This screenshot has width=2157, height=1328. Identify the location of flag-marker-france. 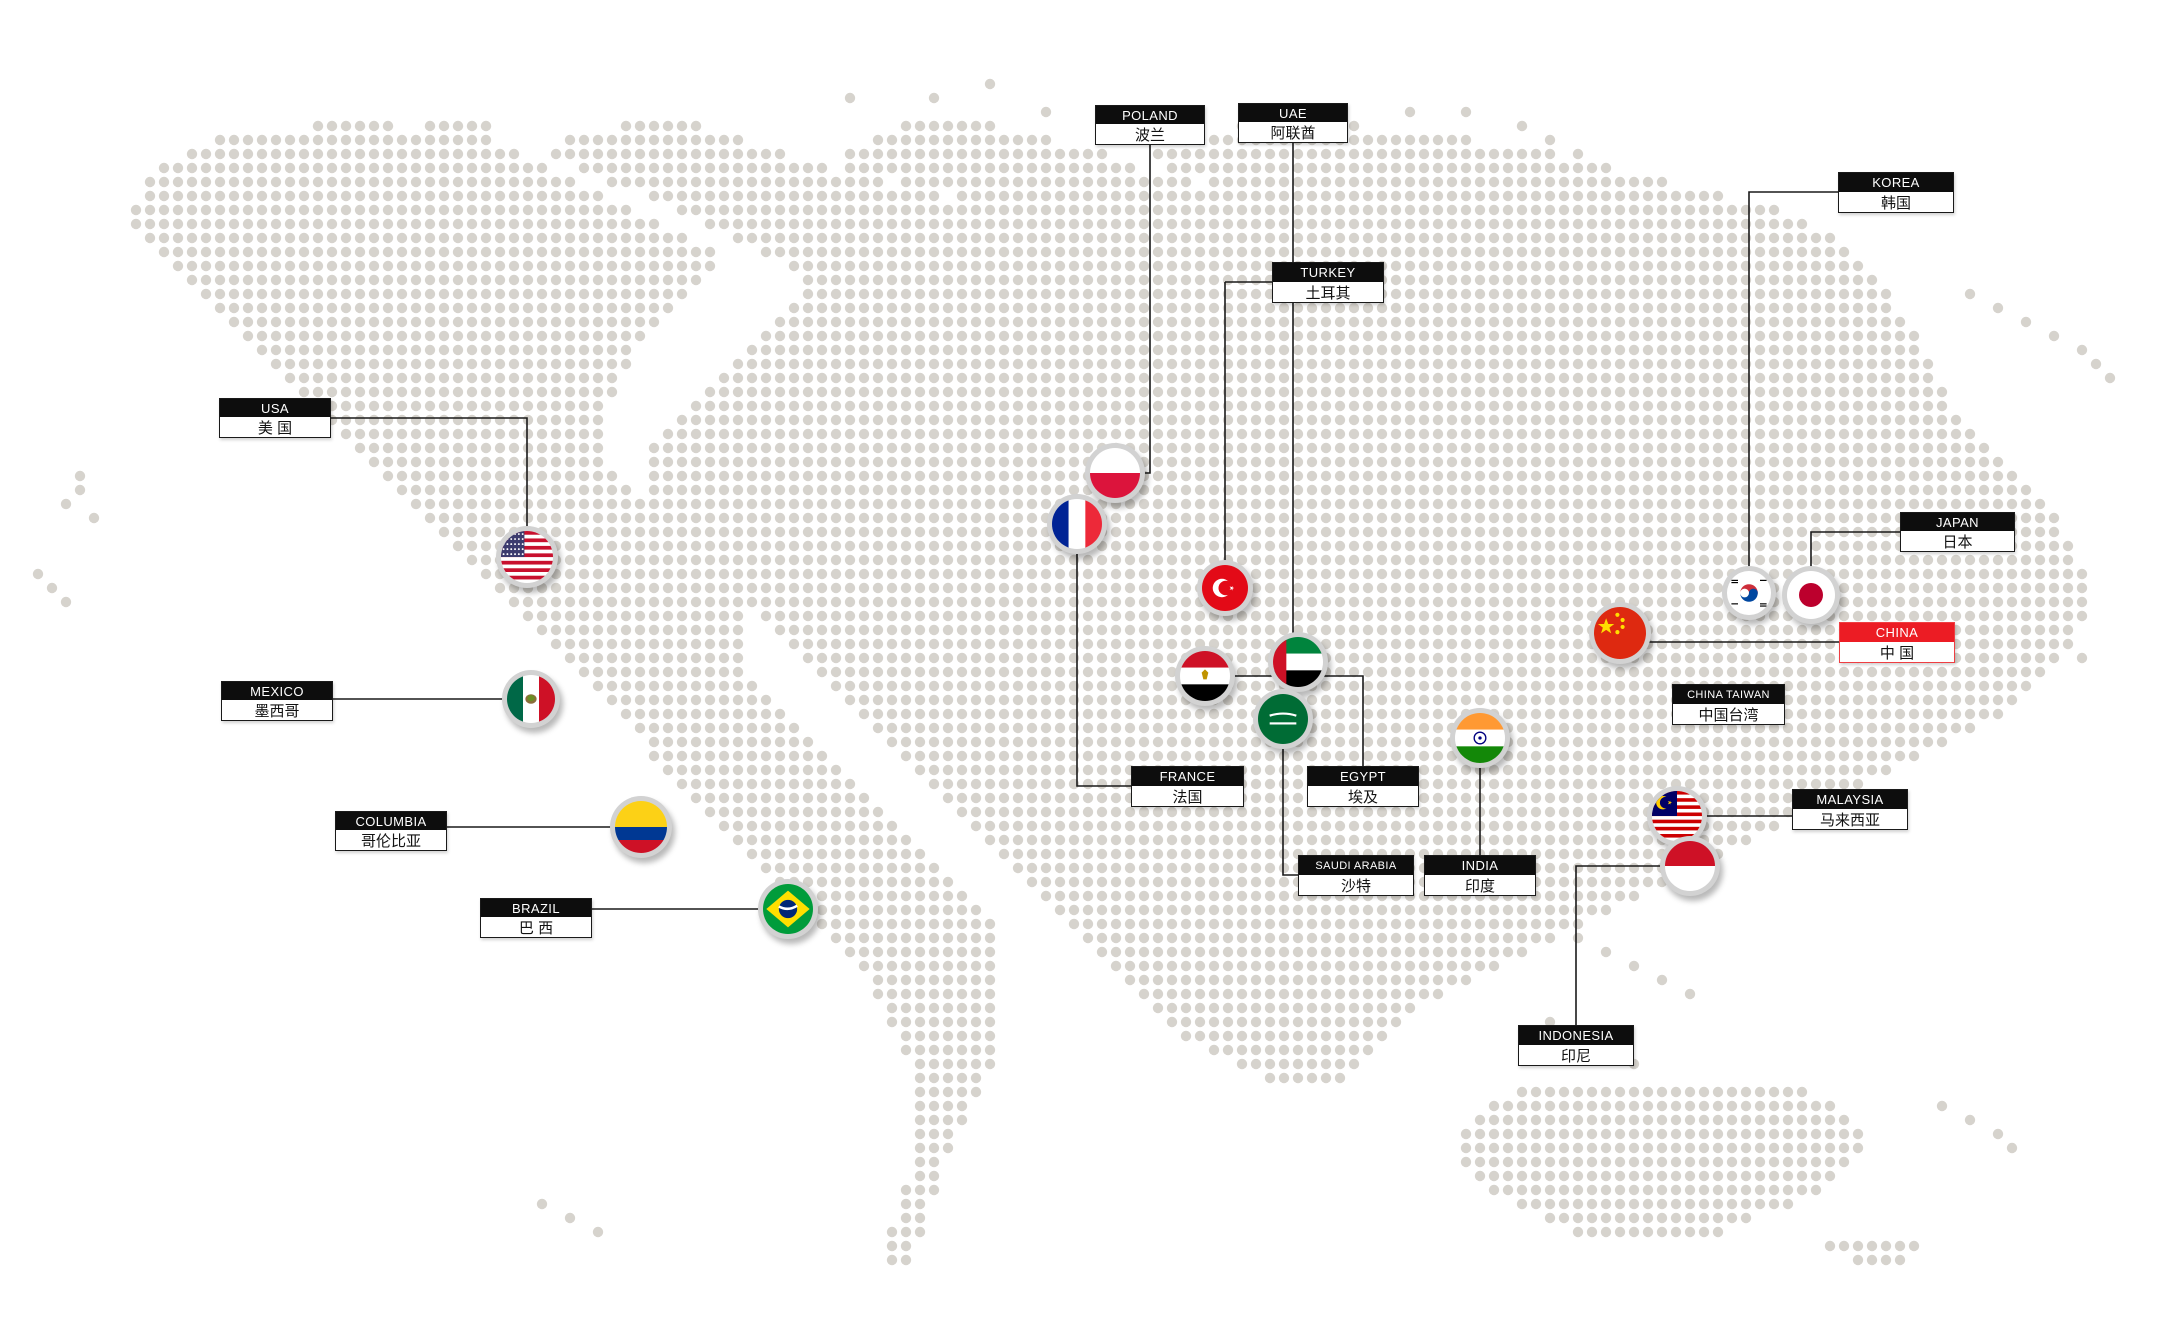
(1077, 524).